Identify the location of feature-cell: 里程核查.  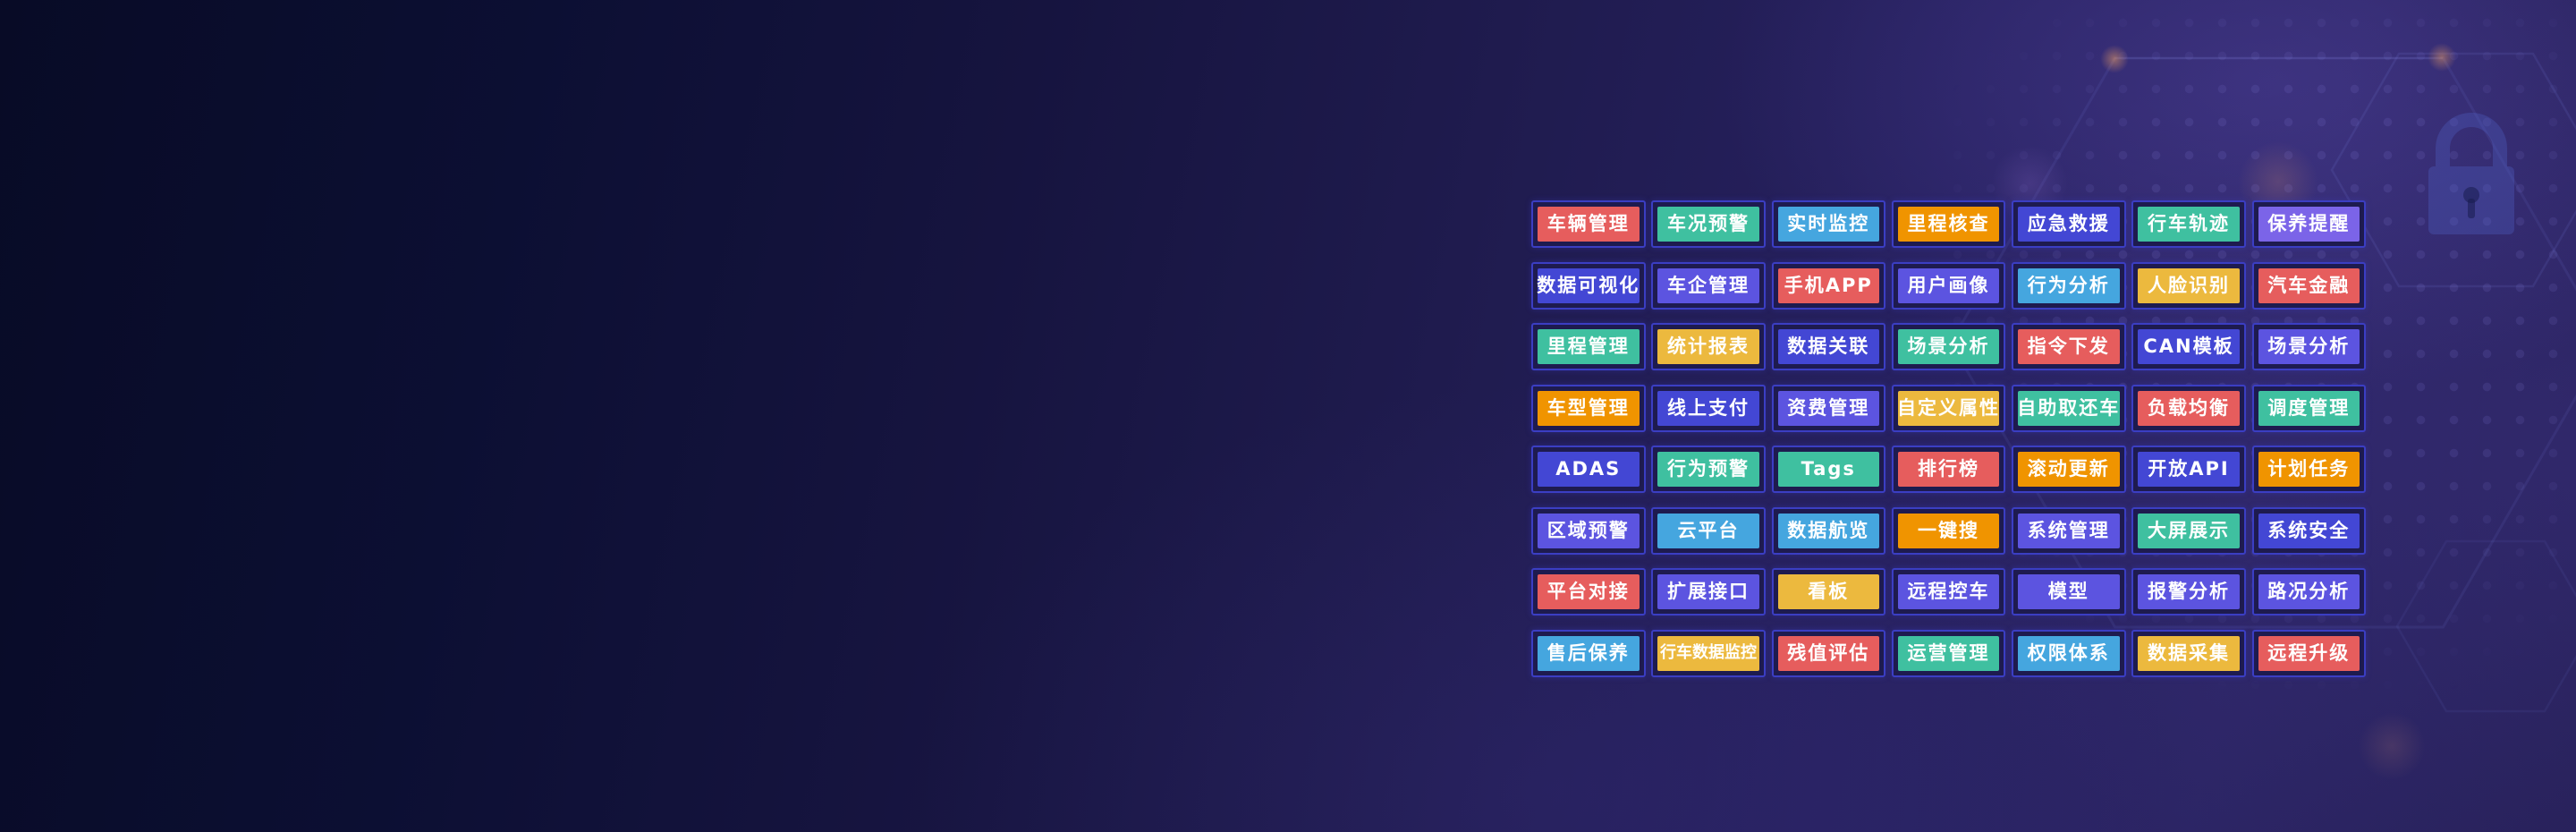
(1948, 224).